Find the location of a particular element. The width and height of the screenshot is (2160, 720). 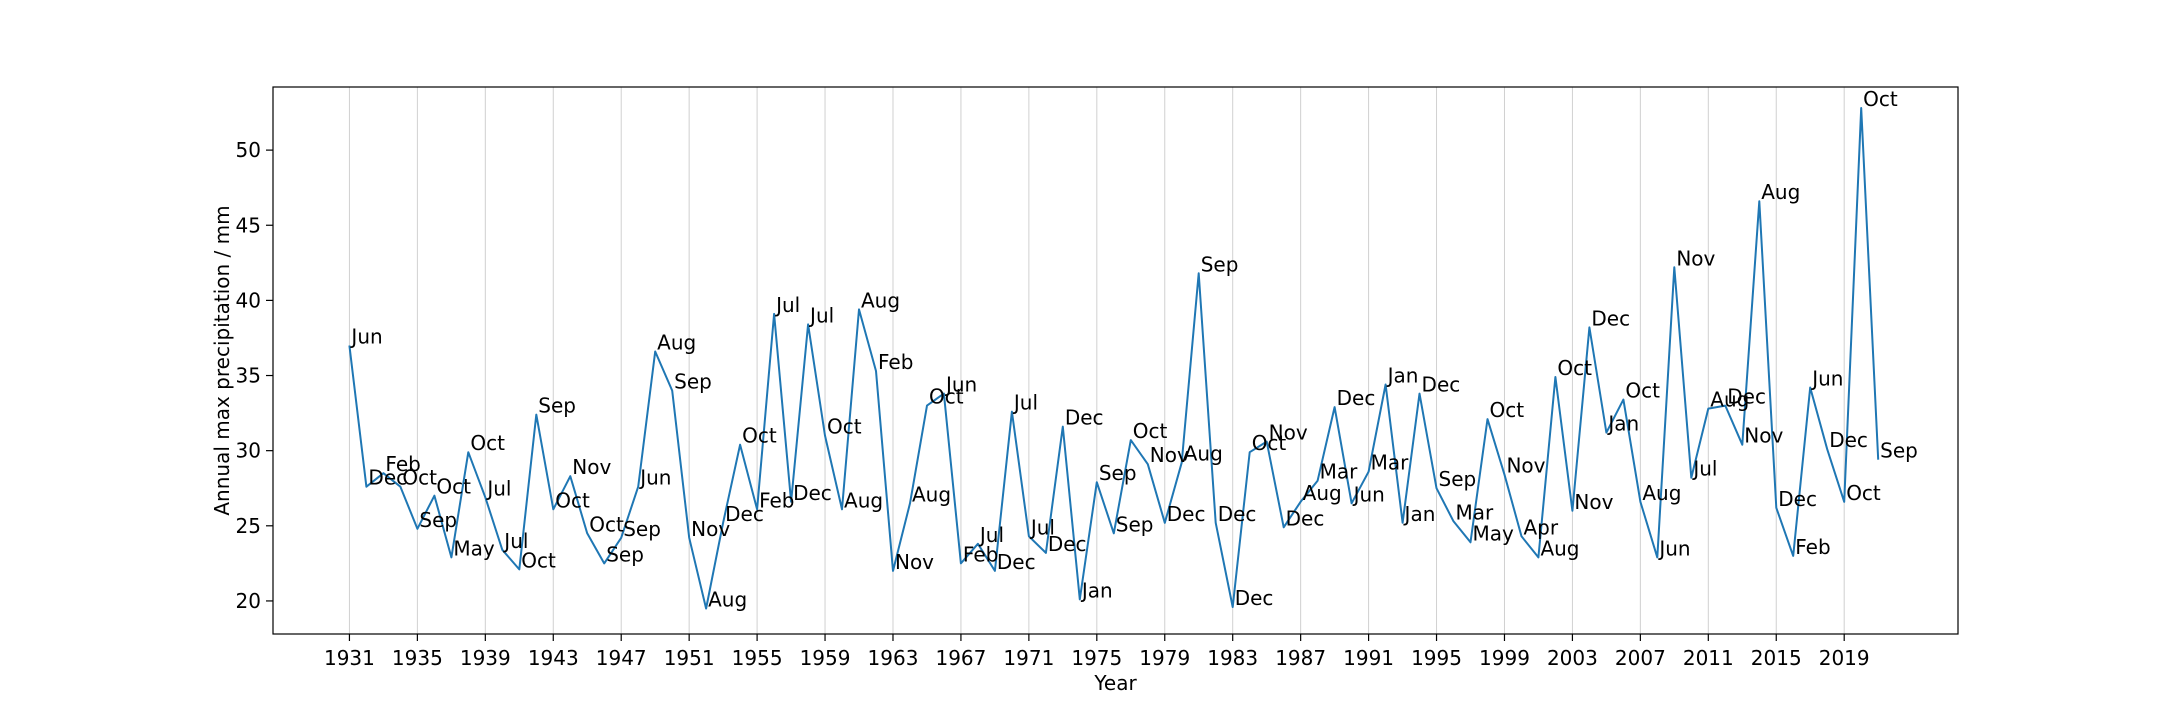

x-tick-label: 1971 is located at coordinates (1028, 658).